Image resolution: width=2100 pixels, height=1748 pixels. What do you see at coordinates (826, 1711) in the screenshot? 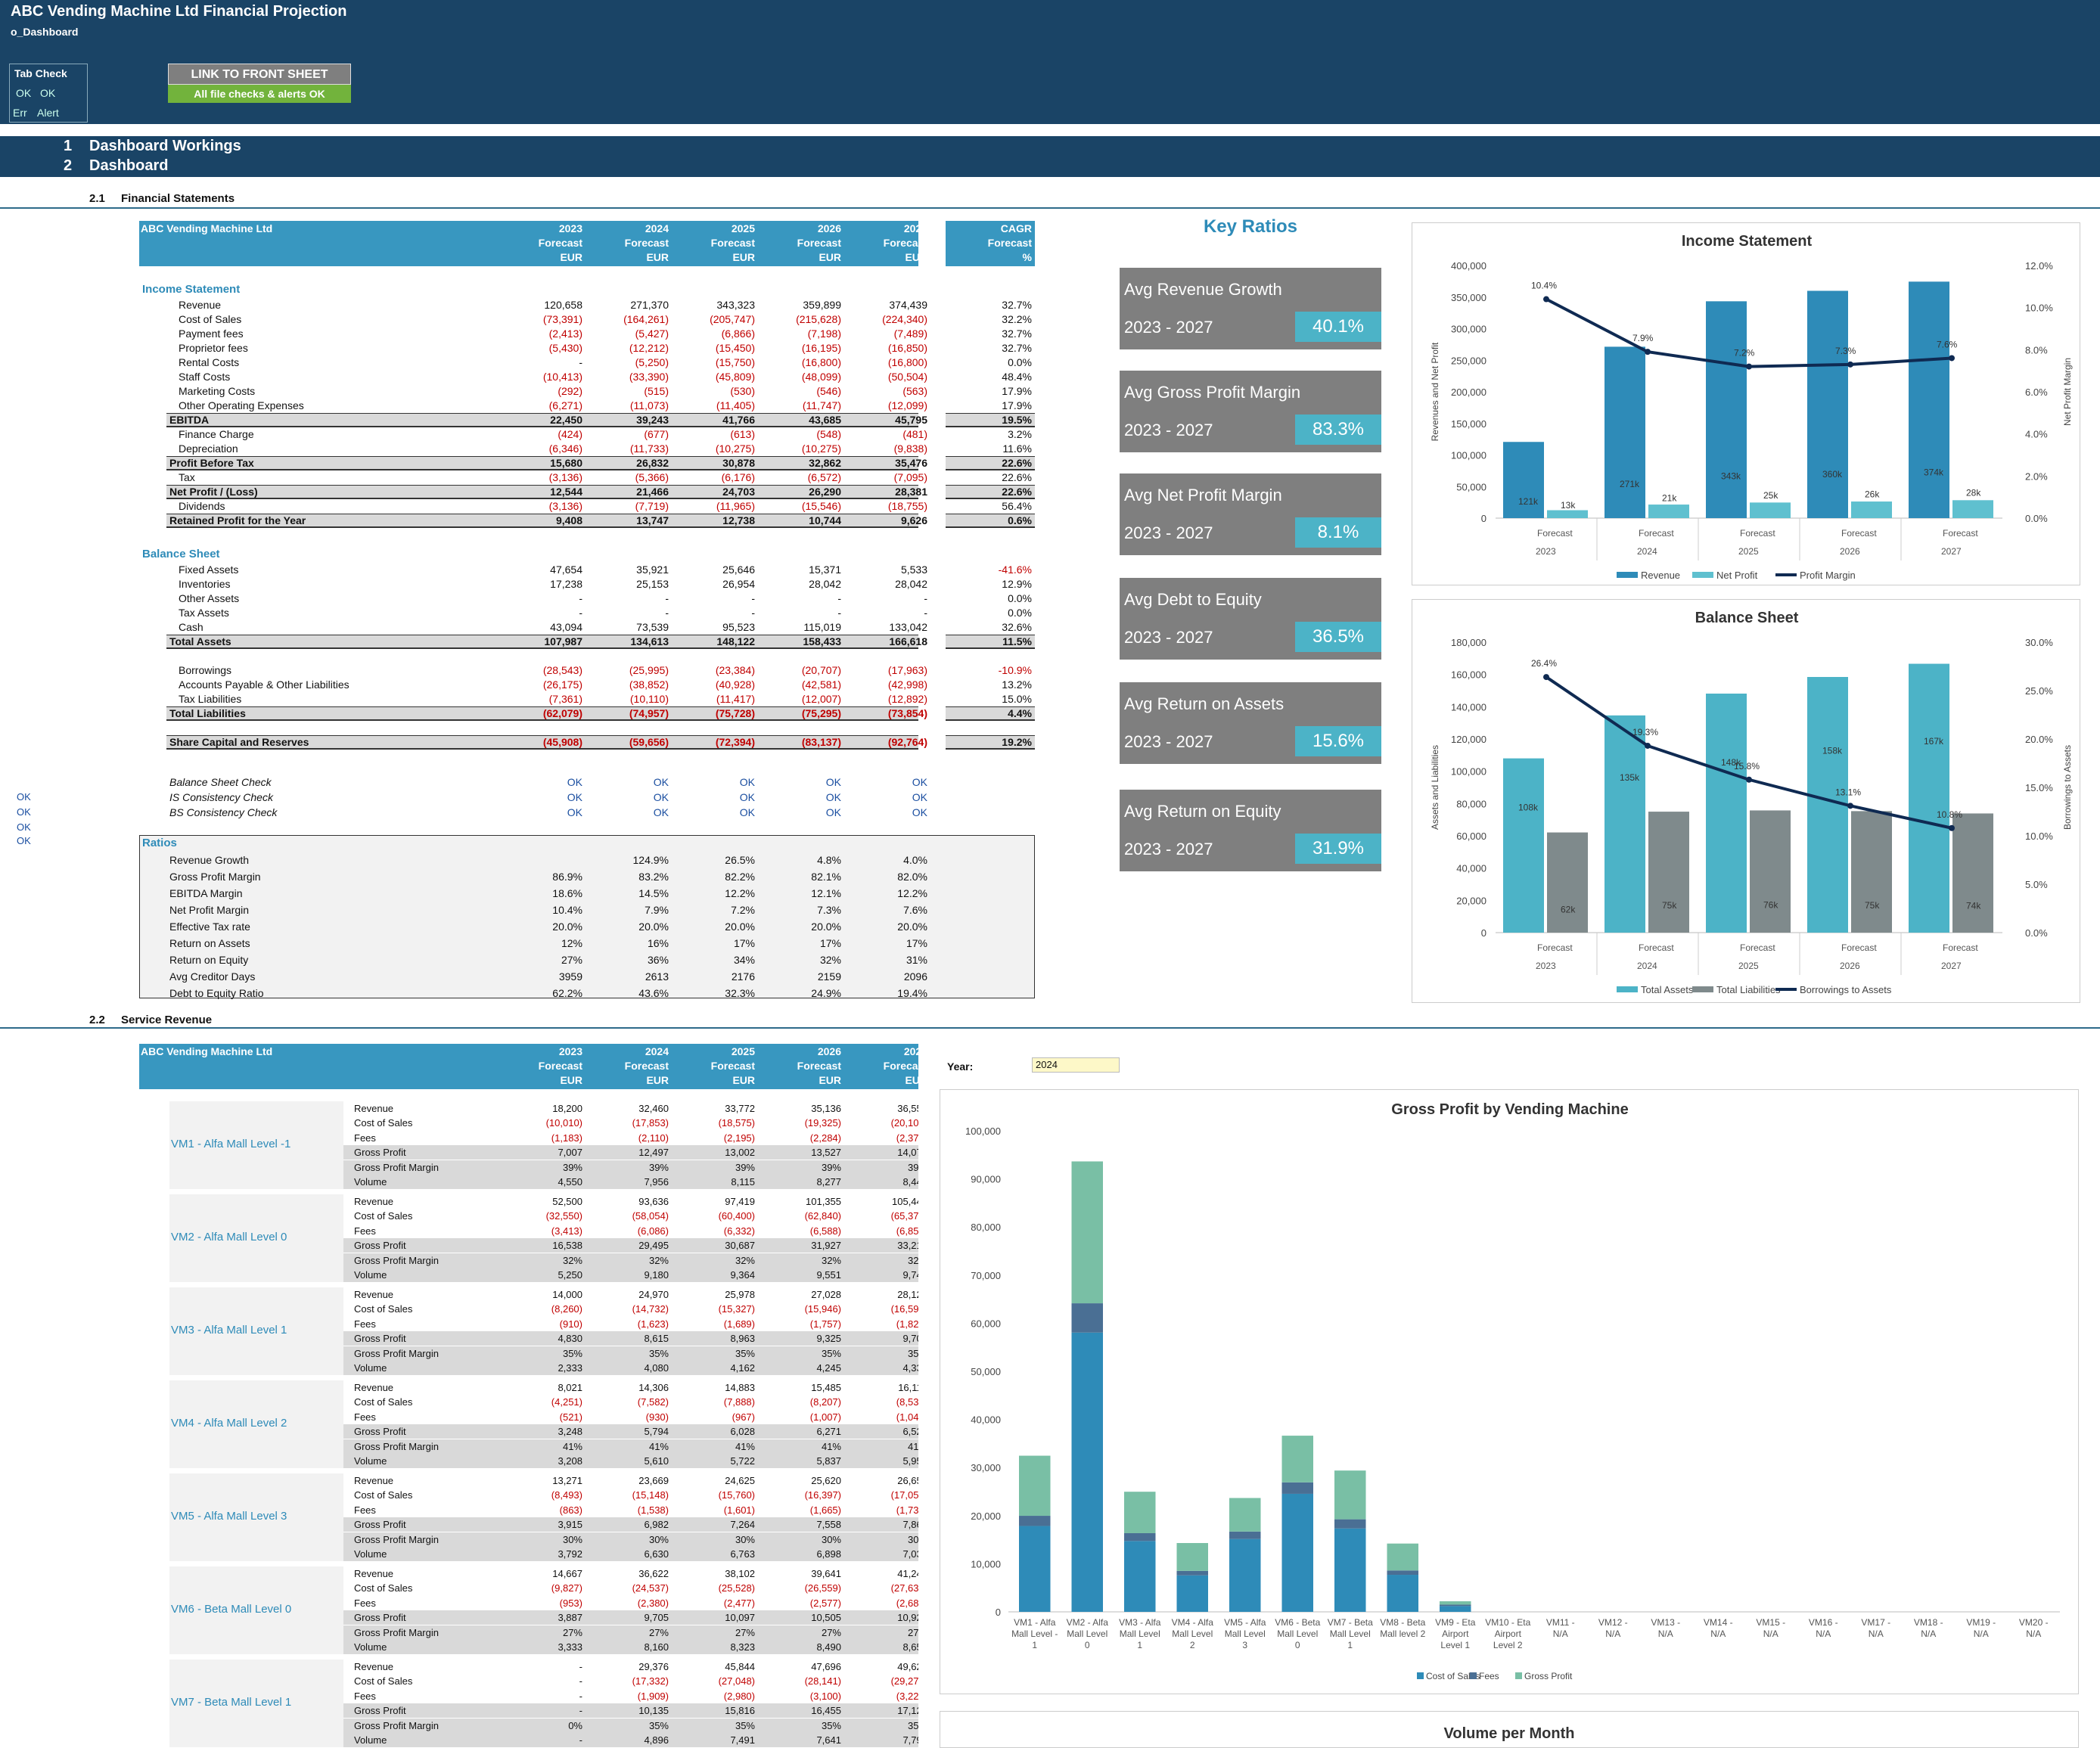
I see `metric-cell: 16,455` at bounding box center [826, 1711].